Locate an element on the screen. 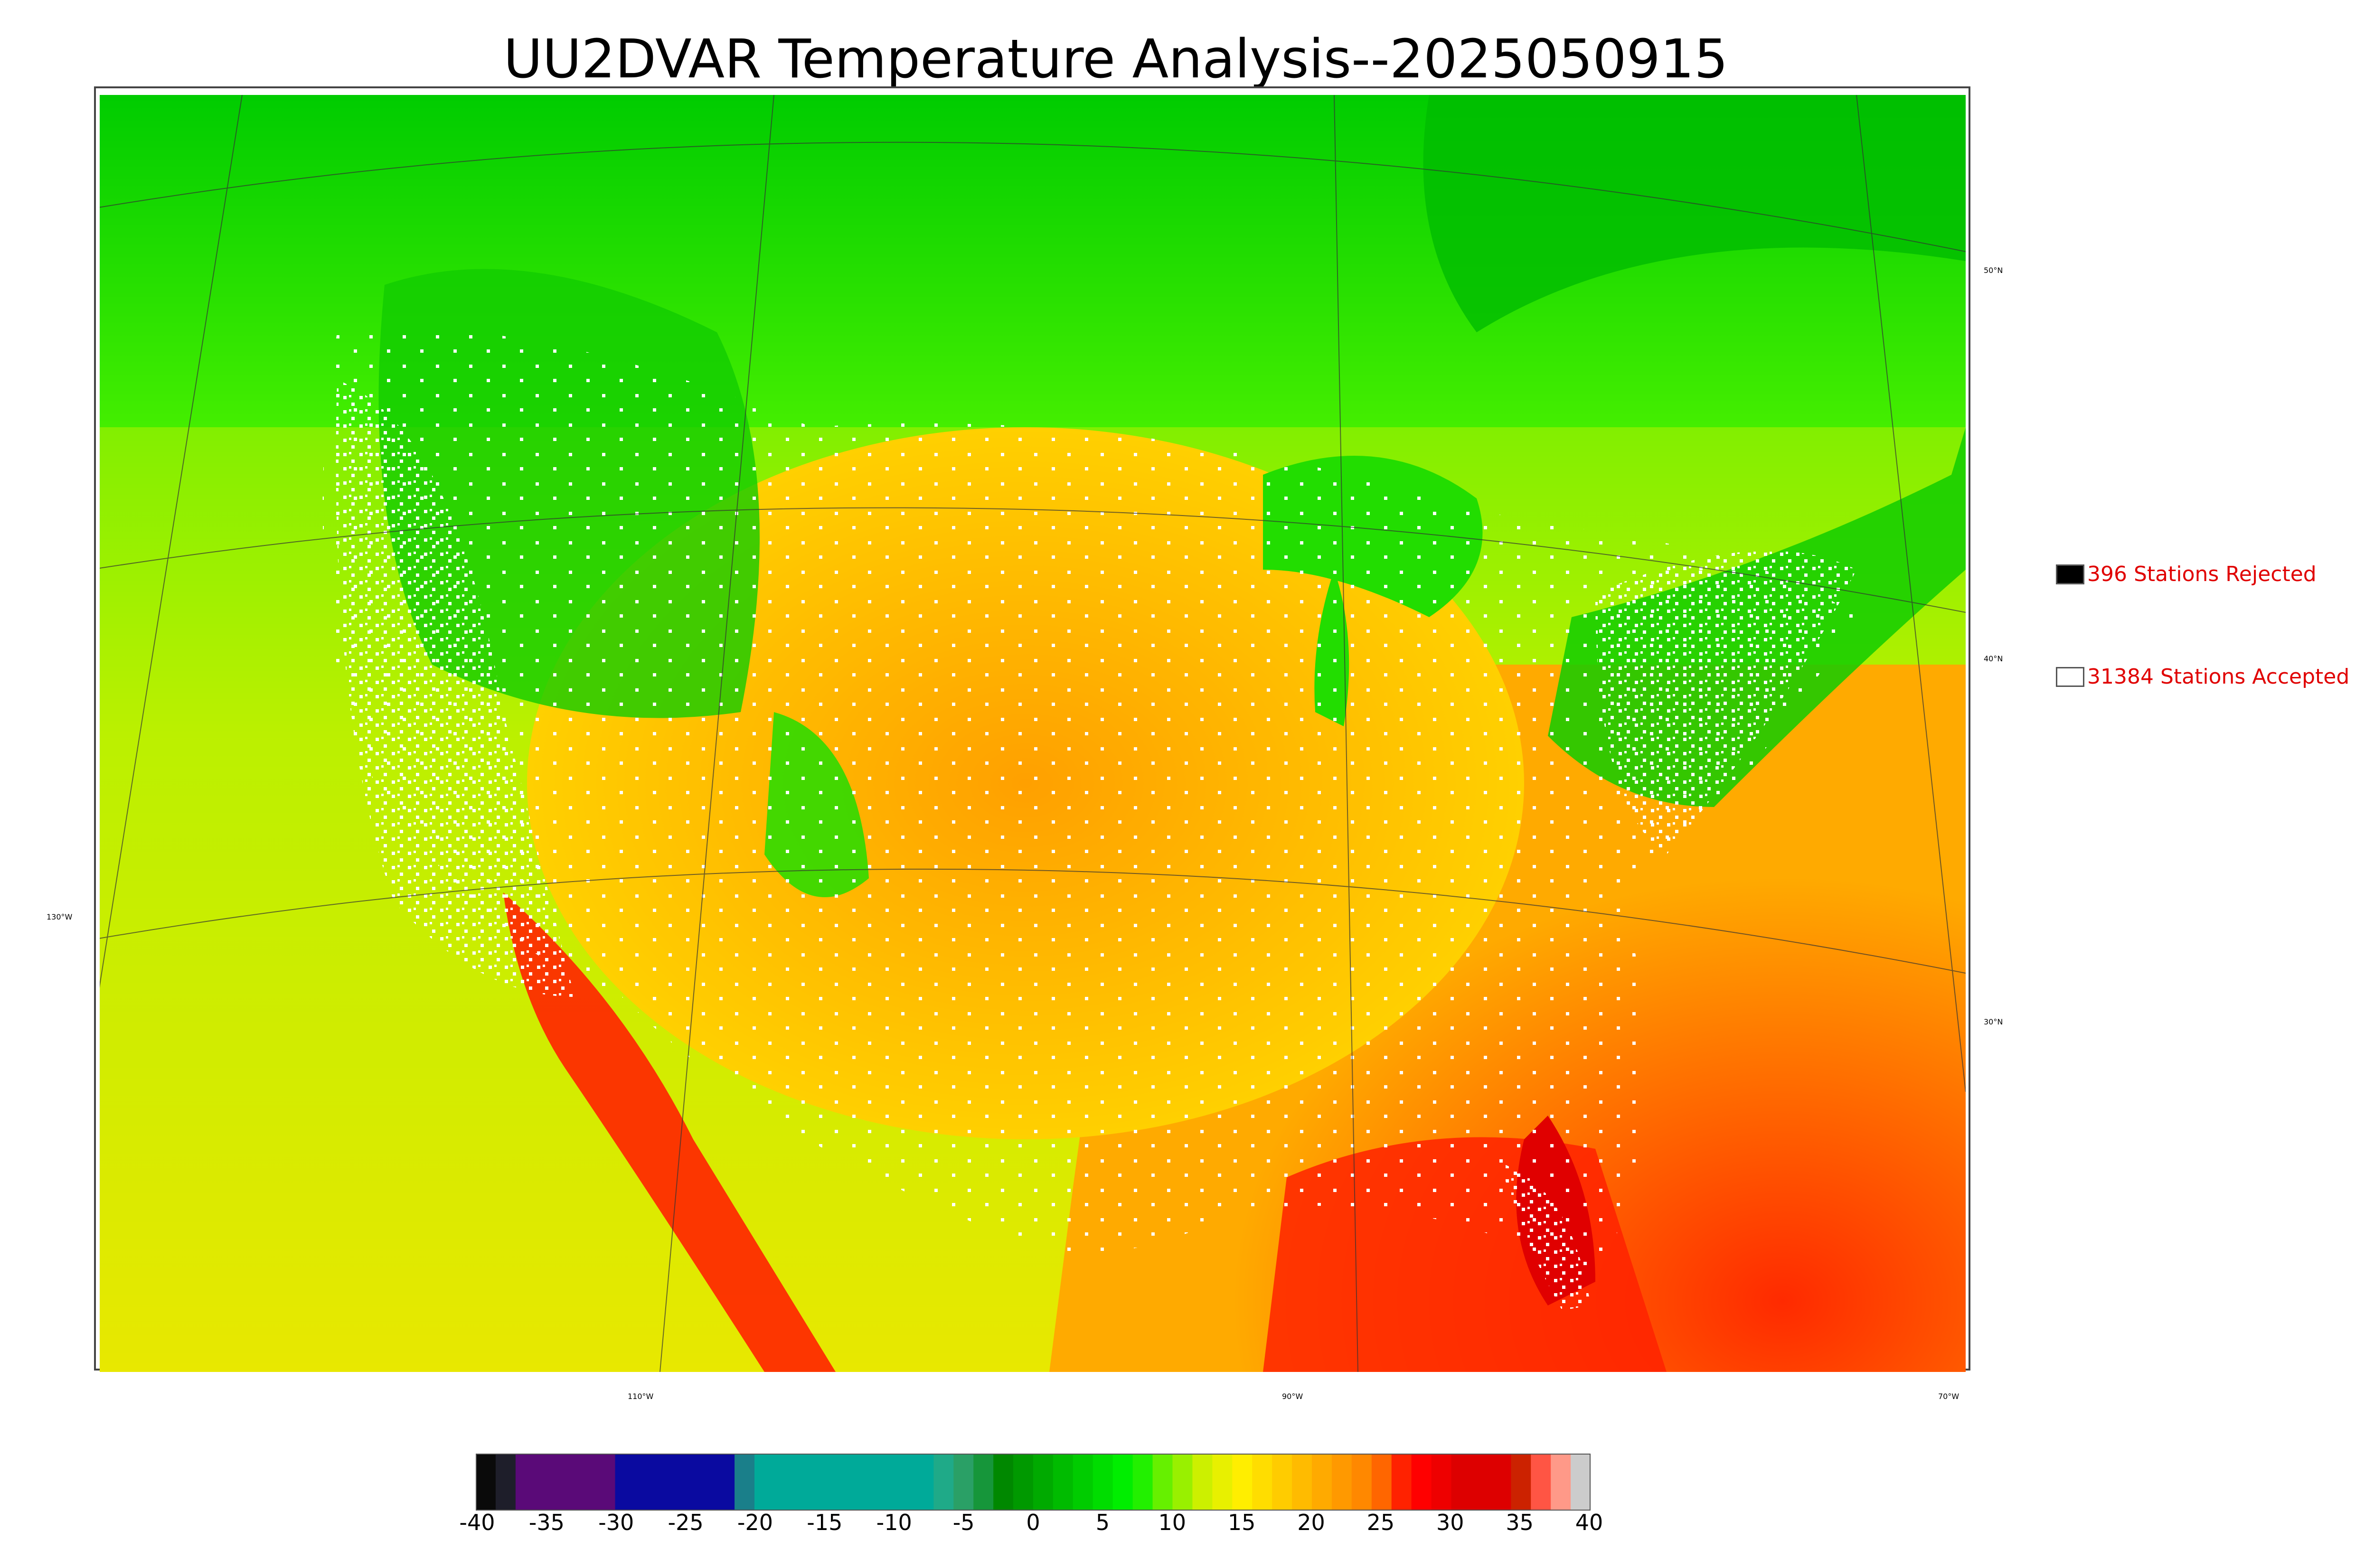 This screenshot has width=2374, height=1568. colorbar is located at coordinates (1033, 1482).